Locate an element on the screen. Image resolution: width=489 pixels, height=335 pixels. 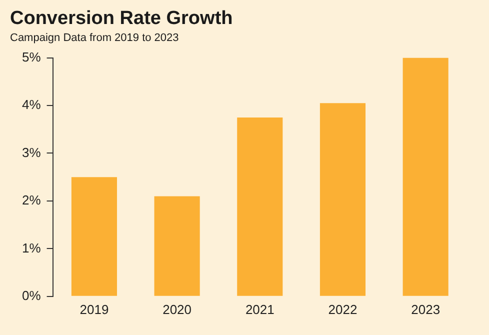
x-tick-label: 2021 is located at coordinates (259, 309).